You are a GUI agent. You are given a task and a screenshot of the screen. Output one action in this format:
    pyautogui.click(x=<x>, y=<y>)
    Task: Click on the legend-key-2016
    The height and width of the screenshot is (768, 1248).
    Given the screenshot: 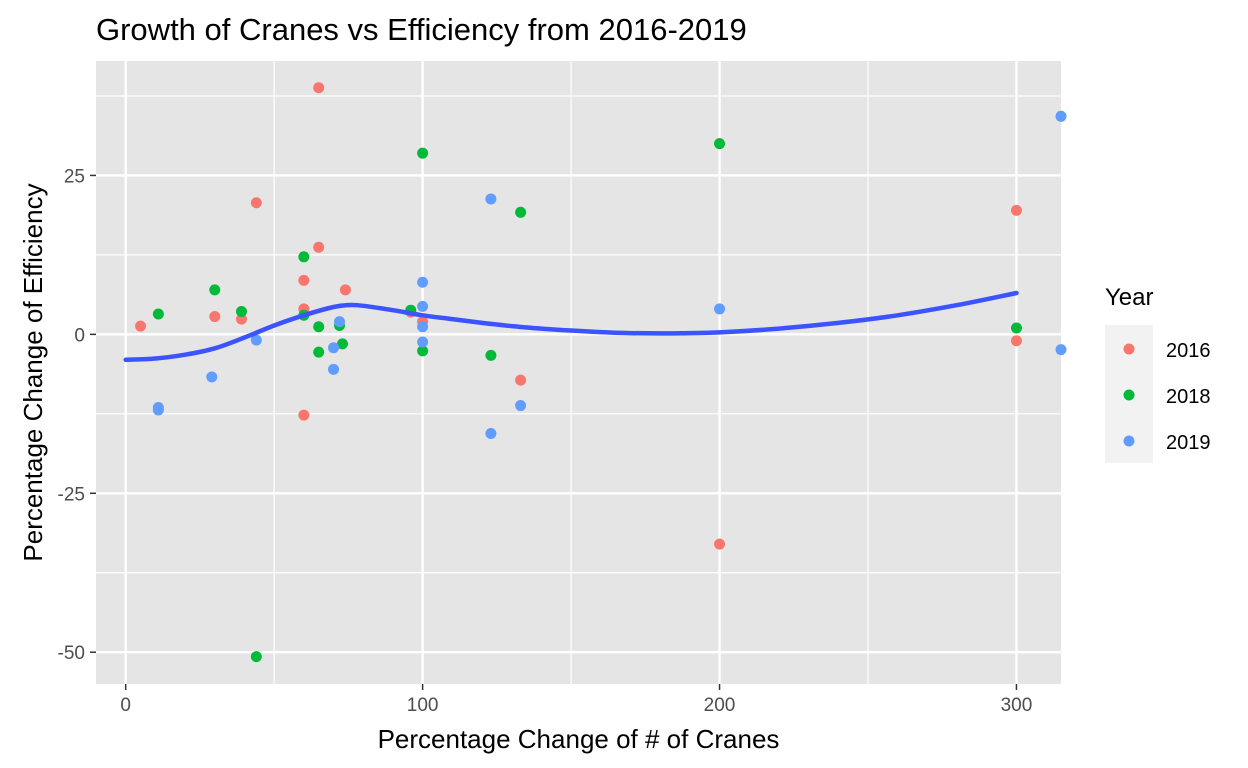 What is the action you would take?
    pyautogui.click(x=1129, y=349)
    